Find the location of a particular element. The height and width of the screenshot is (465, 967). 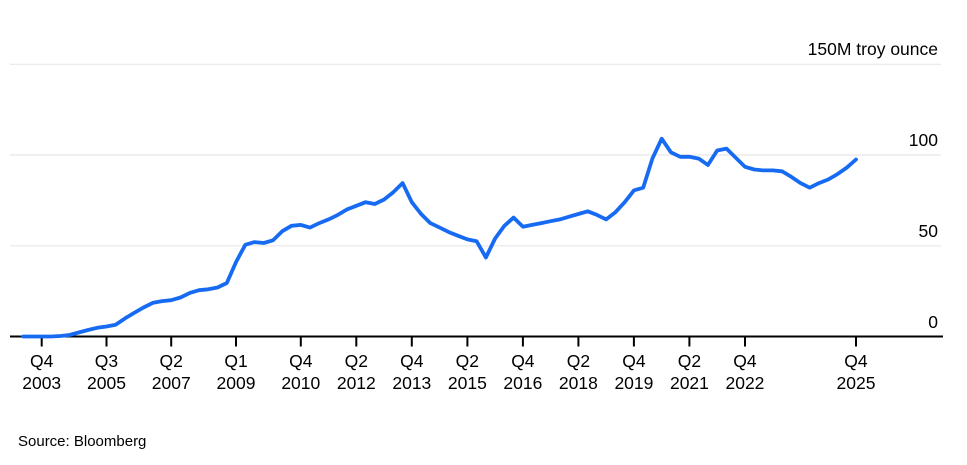

y-tick-label: 0 is located at coordinates (933, 321).